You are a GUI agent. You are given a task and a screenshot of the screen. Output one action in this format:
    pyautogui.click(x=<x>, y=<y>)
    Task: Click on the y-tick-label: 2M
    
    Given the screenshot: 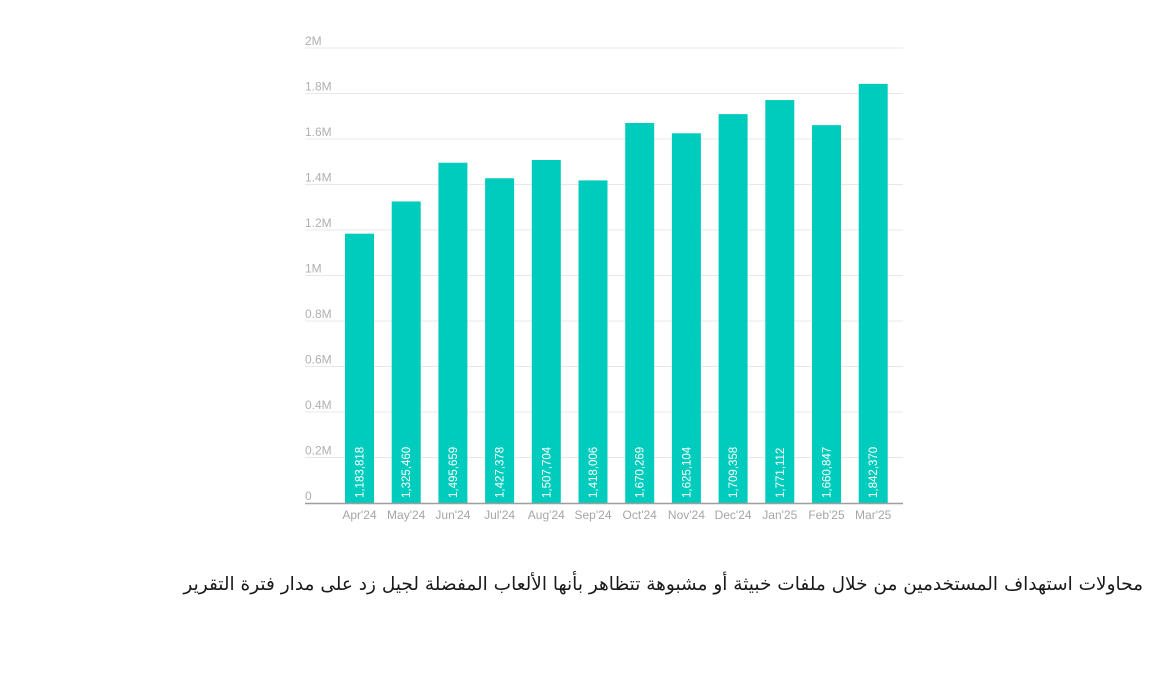 What is the action you would take?
    pyautogui.click(x=313, y=41)
    